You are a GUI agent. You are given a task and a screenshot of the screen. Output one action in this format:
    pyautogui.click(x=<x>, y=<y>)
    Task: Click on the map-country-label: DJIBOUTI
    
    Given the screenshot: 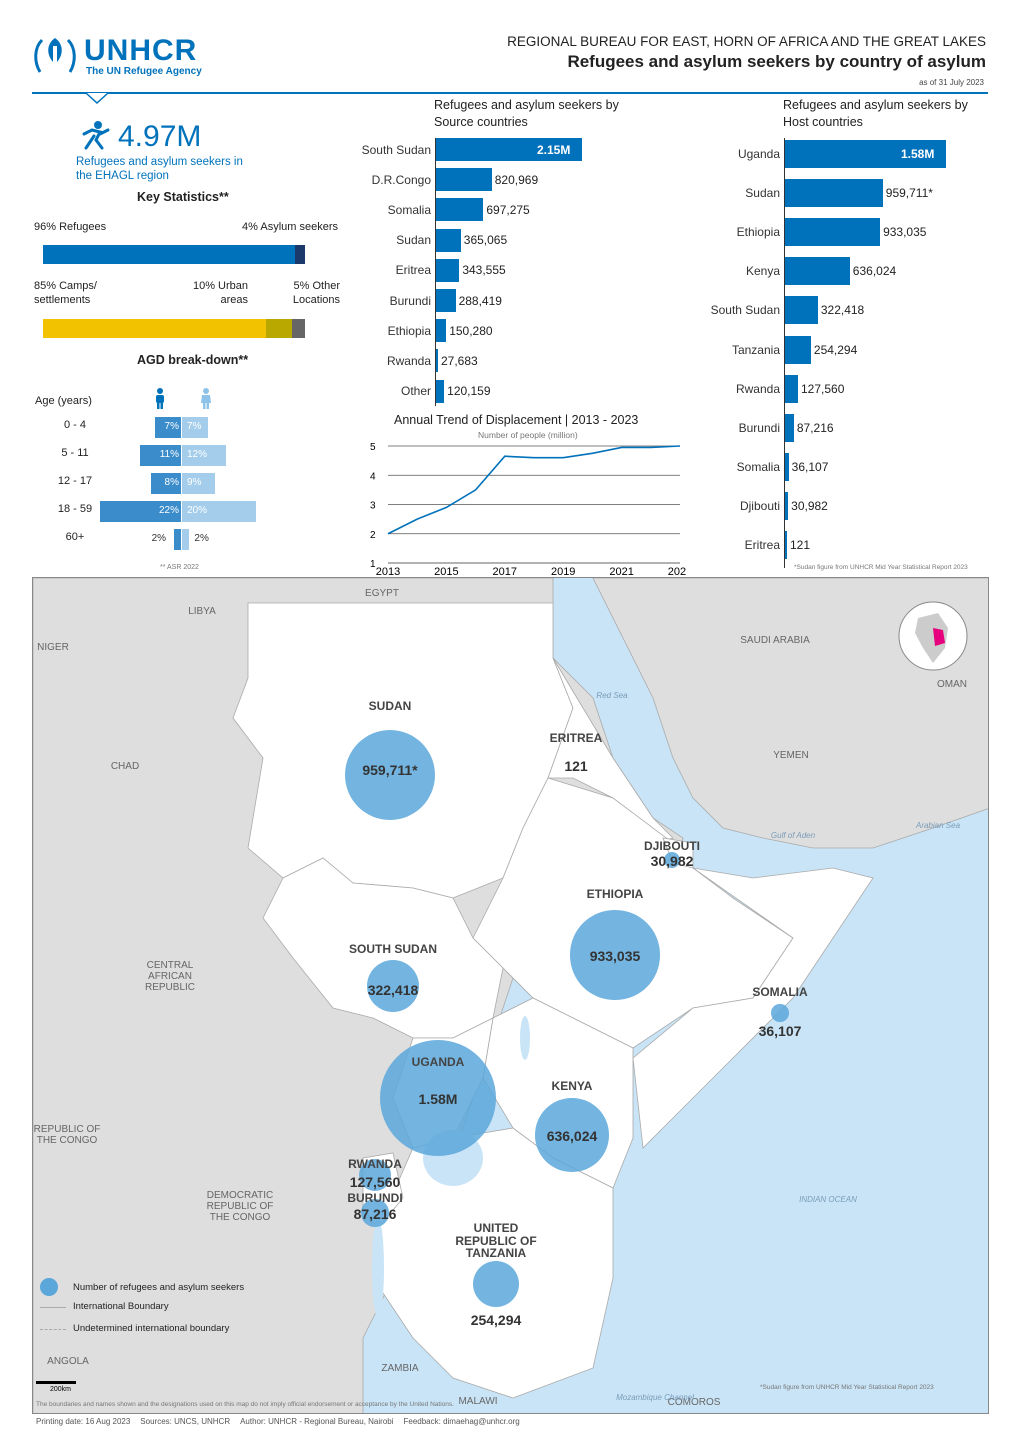 What is the action you would take?
    pyautogui.click(x=671, y=846)
    